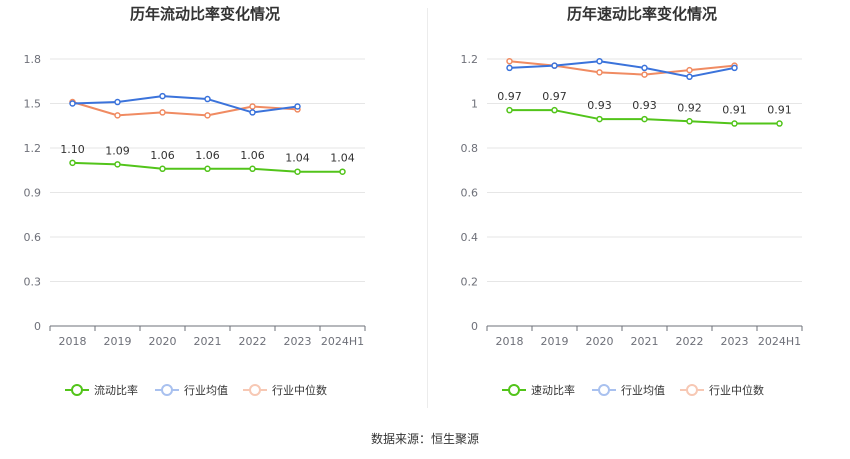 The width and height of the screenshot is (850, 459). Describe the element at coordinates (474, 104) in the screenshot. I see `y-tick-label: 1` at that location.